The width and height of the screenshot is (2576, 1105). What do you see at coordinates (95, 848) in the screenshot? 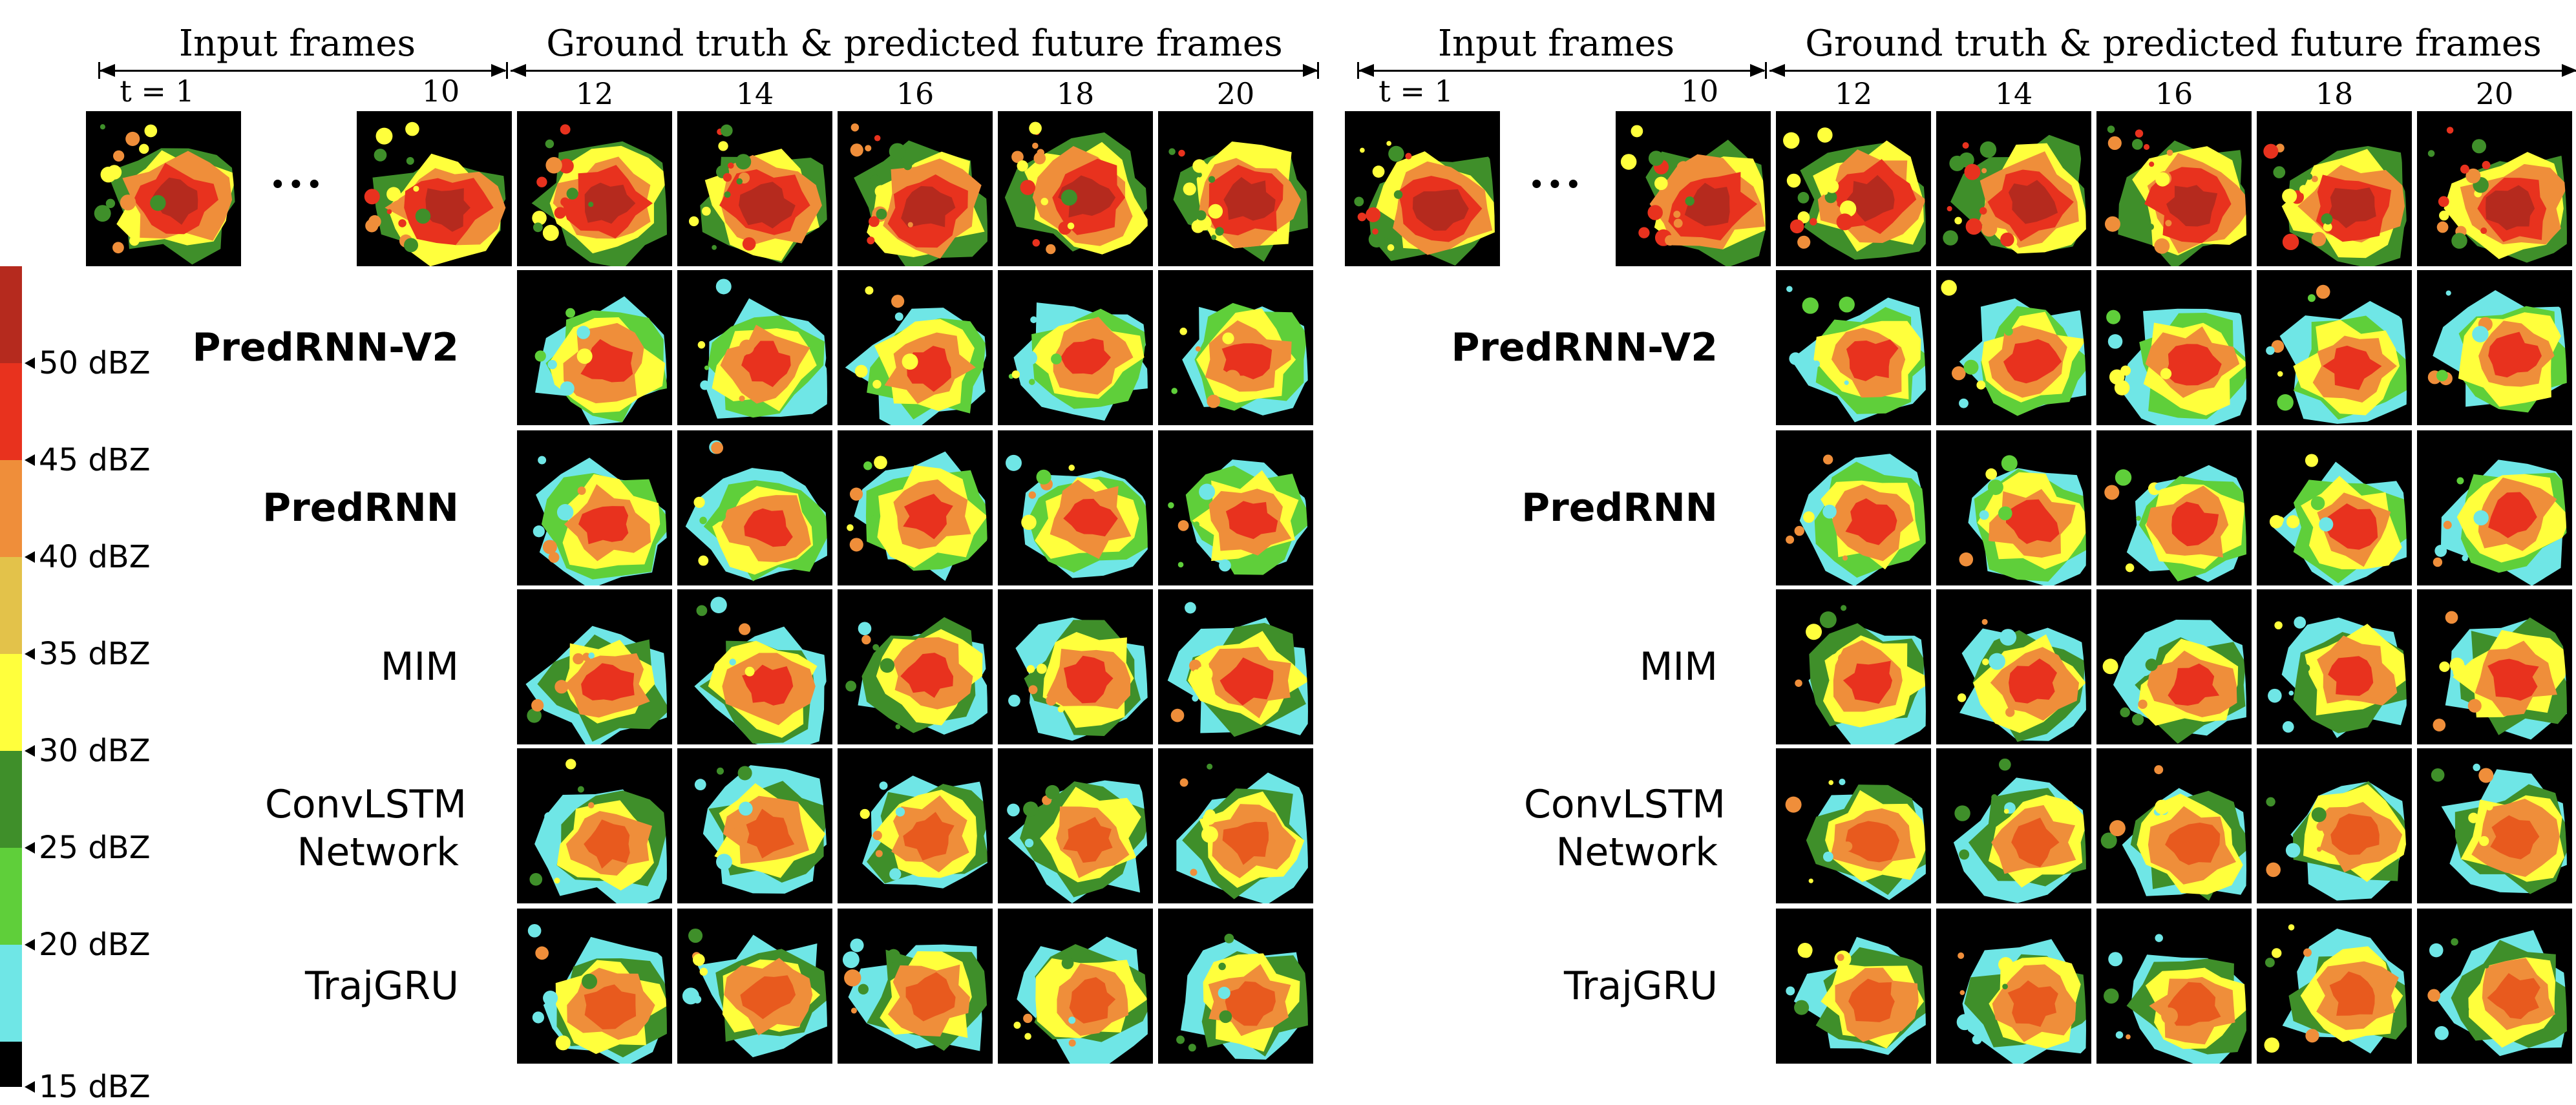
I see `colorbar-tick-label: 25 dBZ` at bounding box center [95, 848].